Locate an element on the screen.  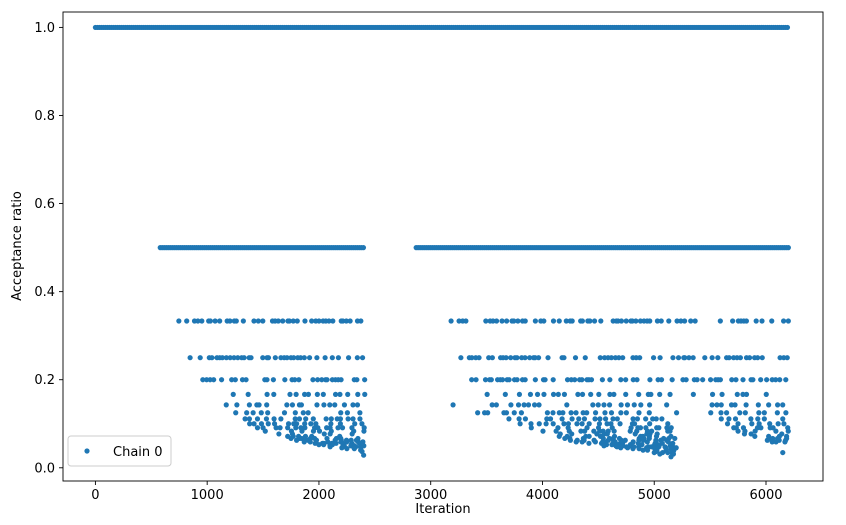
legend-label: Chain 0 is located at coordinates (138, 452).